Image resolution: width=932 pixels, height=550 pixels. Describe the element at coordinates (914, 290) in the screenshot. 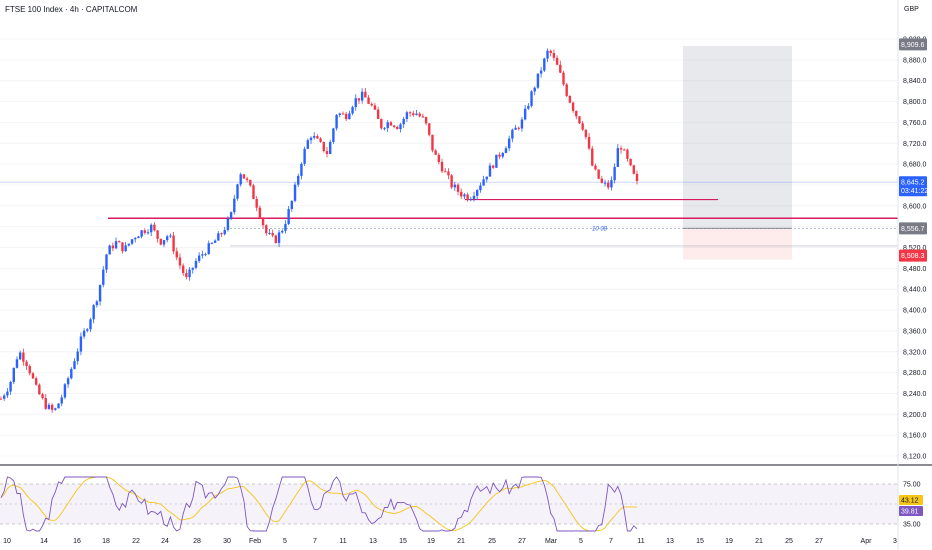

I see `y-tick-label: 8,440.0` at that location.